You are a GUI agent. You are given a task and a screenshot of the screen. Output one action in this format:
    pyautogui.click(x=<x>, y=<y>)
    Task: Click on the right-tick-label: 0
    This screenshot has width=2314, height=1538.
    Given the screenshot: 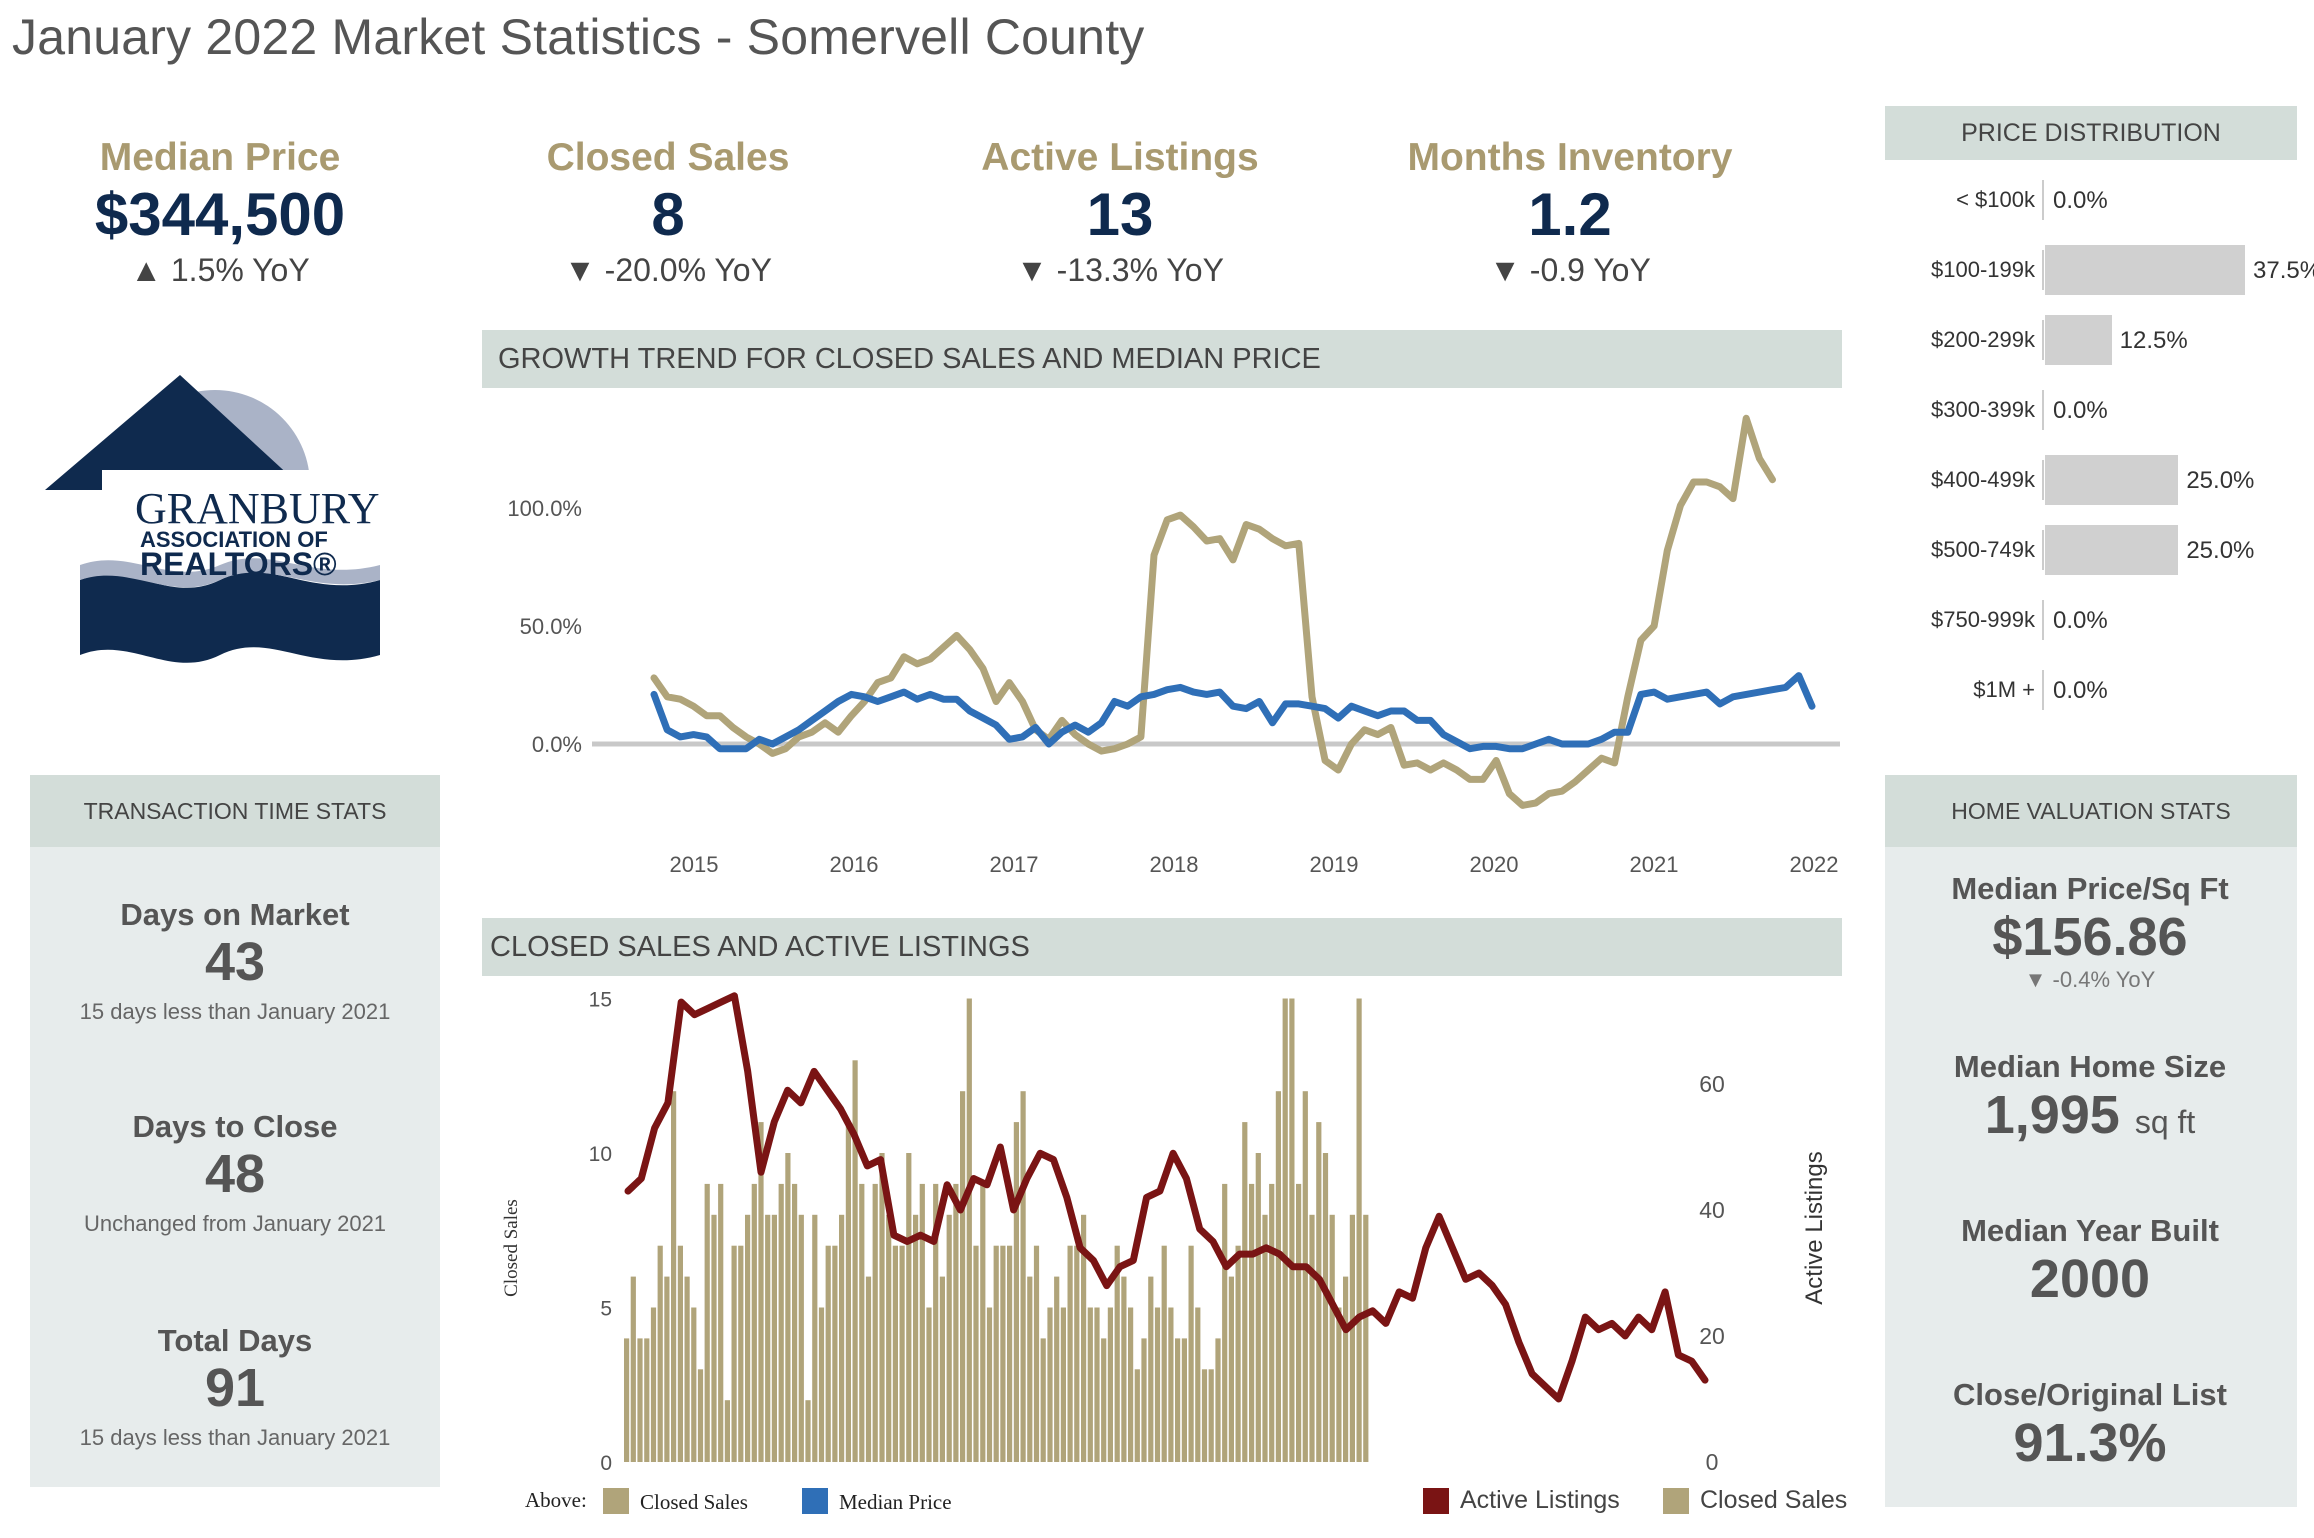 What is the action you would take?
    pyautogui.click(x=1712, y=1462)
    